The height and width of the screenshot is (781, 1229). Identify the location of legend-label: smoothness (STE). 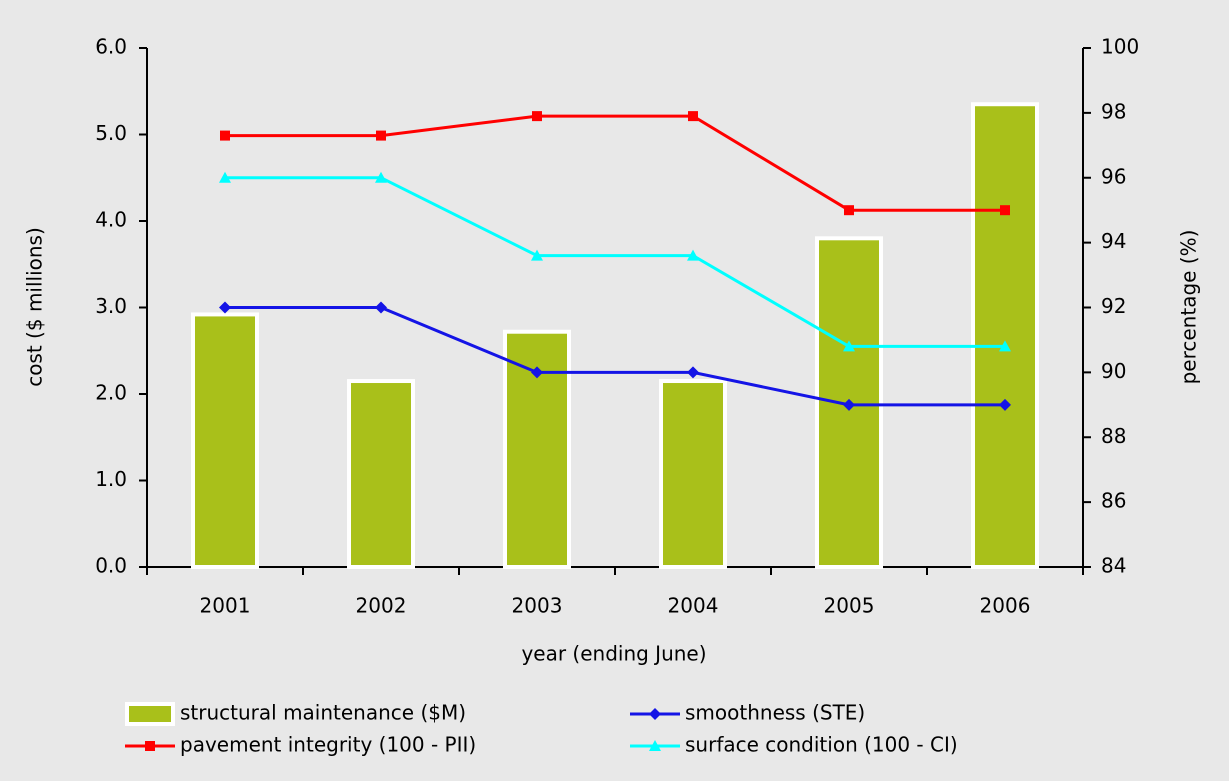
(775, 713).